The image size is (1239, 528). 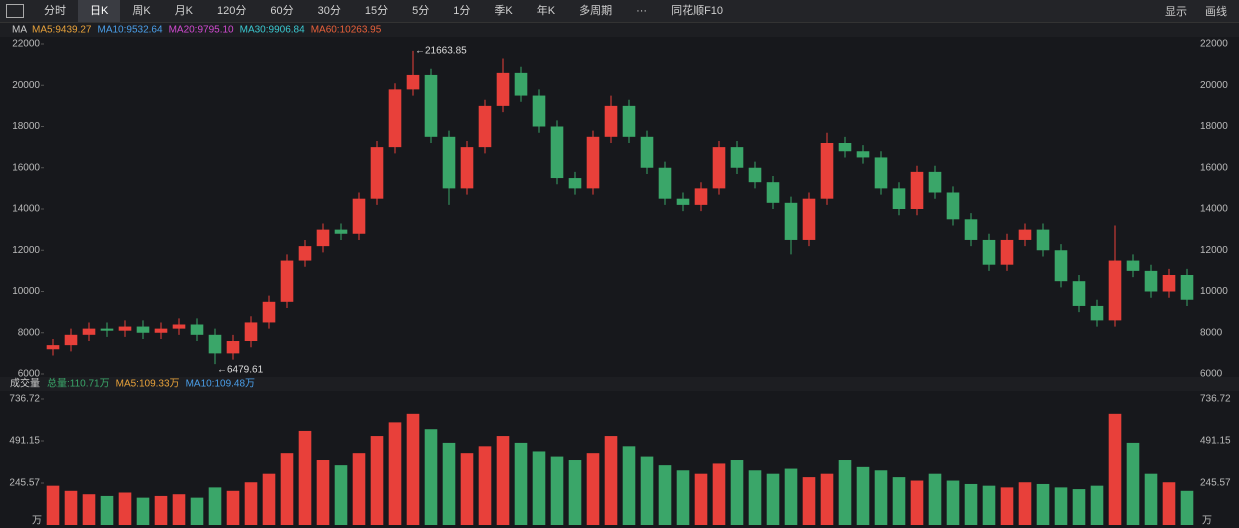 What do you see at coordinates (619, 30) in the screenshot?
I see `legend-row` at bounding box center [619, 30].